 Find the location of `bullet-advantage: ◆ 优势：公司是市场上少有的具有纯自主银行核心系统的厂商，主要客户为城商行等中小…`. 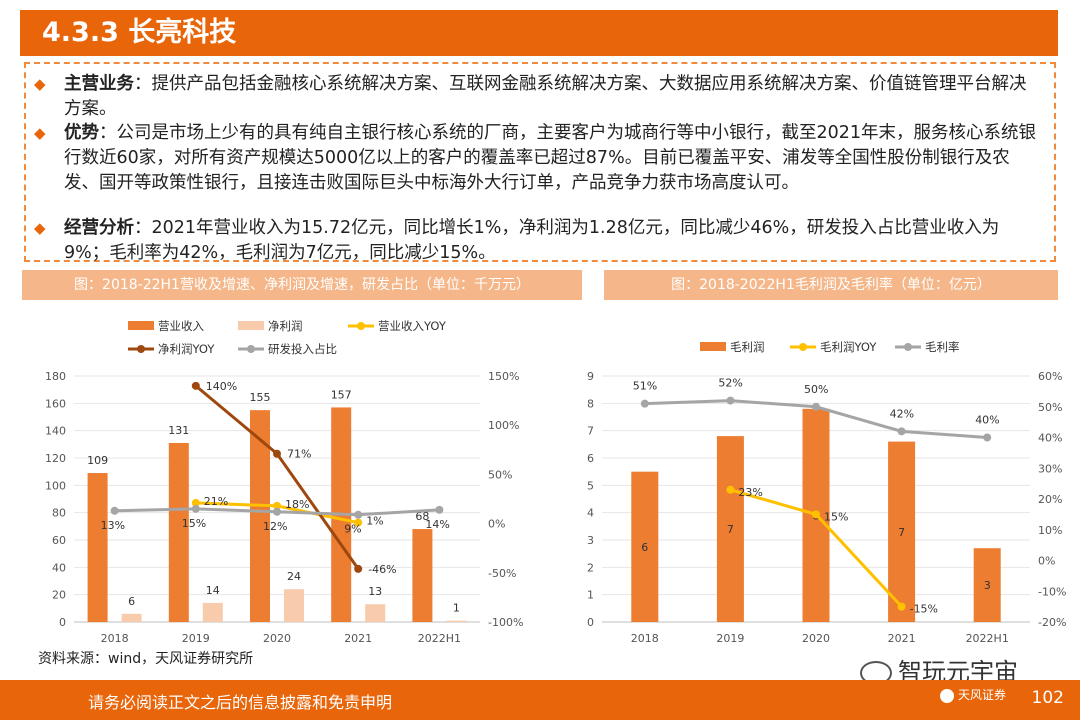

bullet-advantage: ◆ 优势：公司是市场上少有的具有纯自主银行核心系统的厂商，主要客户为城商行等中小… is located at coordinates (538, 158).